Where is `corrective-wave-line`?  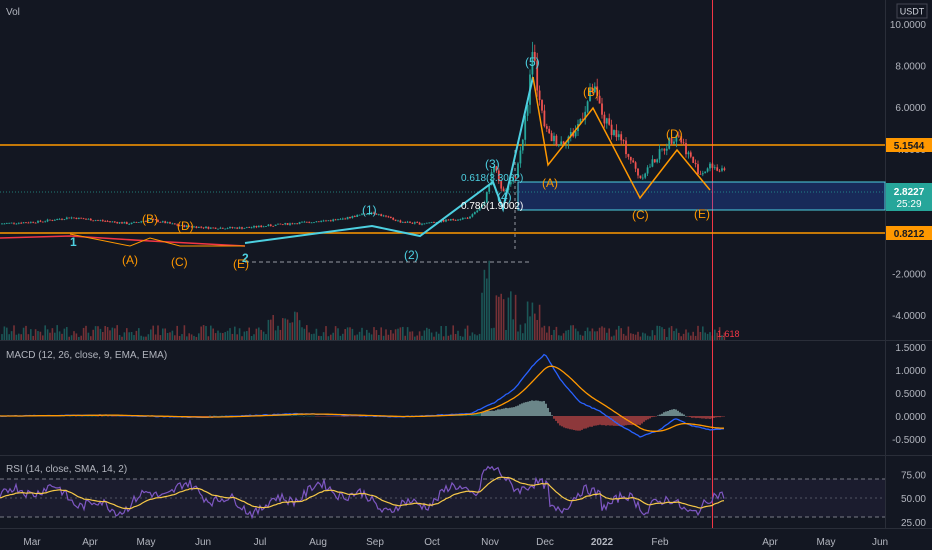
corrective-wave-line is located at coordinates (621, 138).